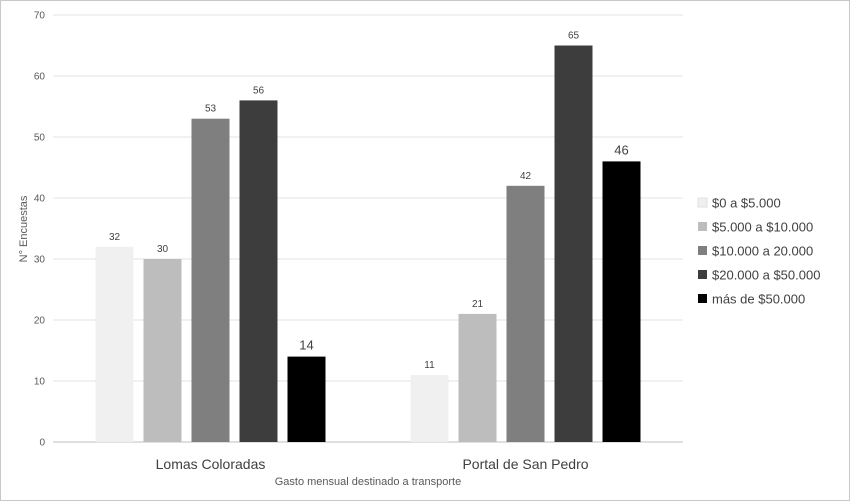 The height and width of the screenshot is (502, 850). What do you see at coordinates (24, 228) in the screenshot?
I see `y-axis-title: N° Encuestas` at bounding box center [24, 228].